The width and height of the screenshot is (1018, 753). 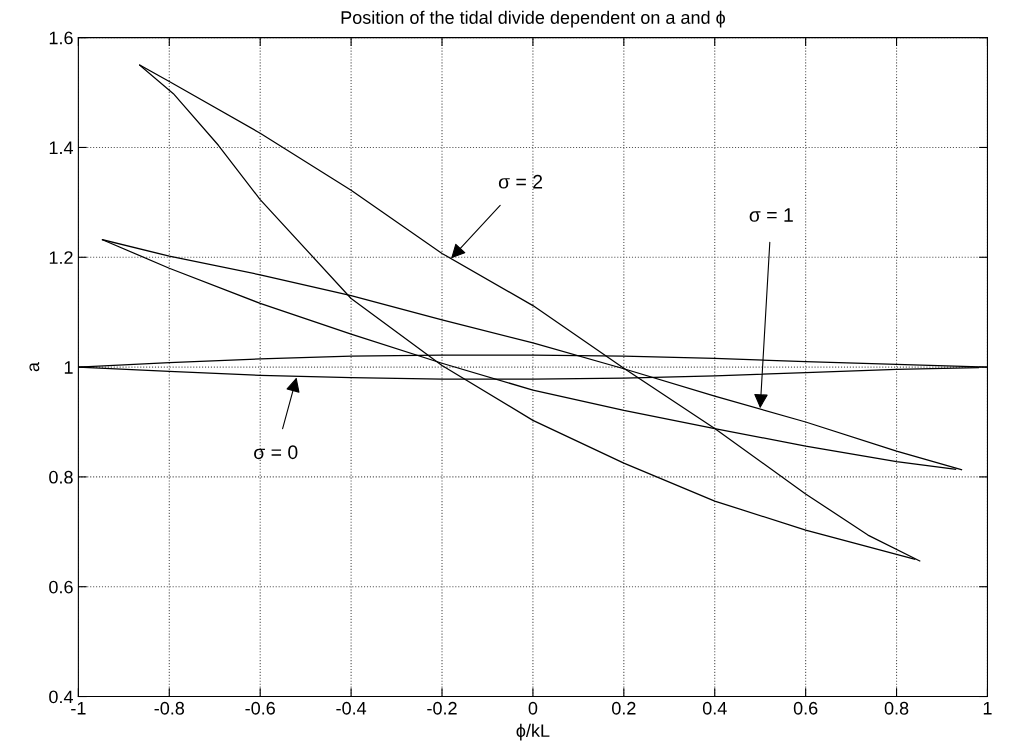 What do you see at coordinates (714, 708) in the screenshot?
I see `x-tick-label: 0.4` at bounding box center [714, 708].